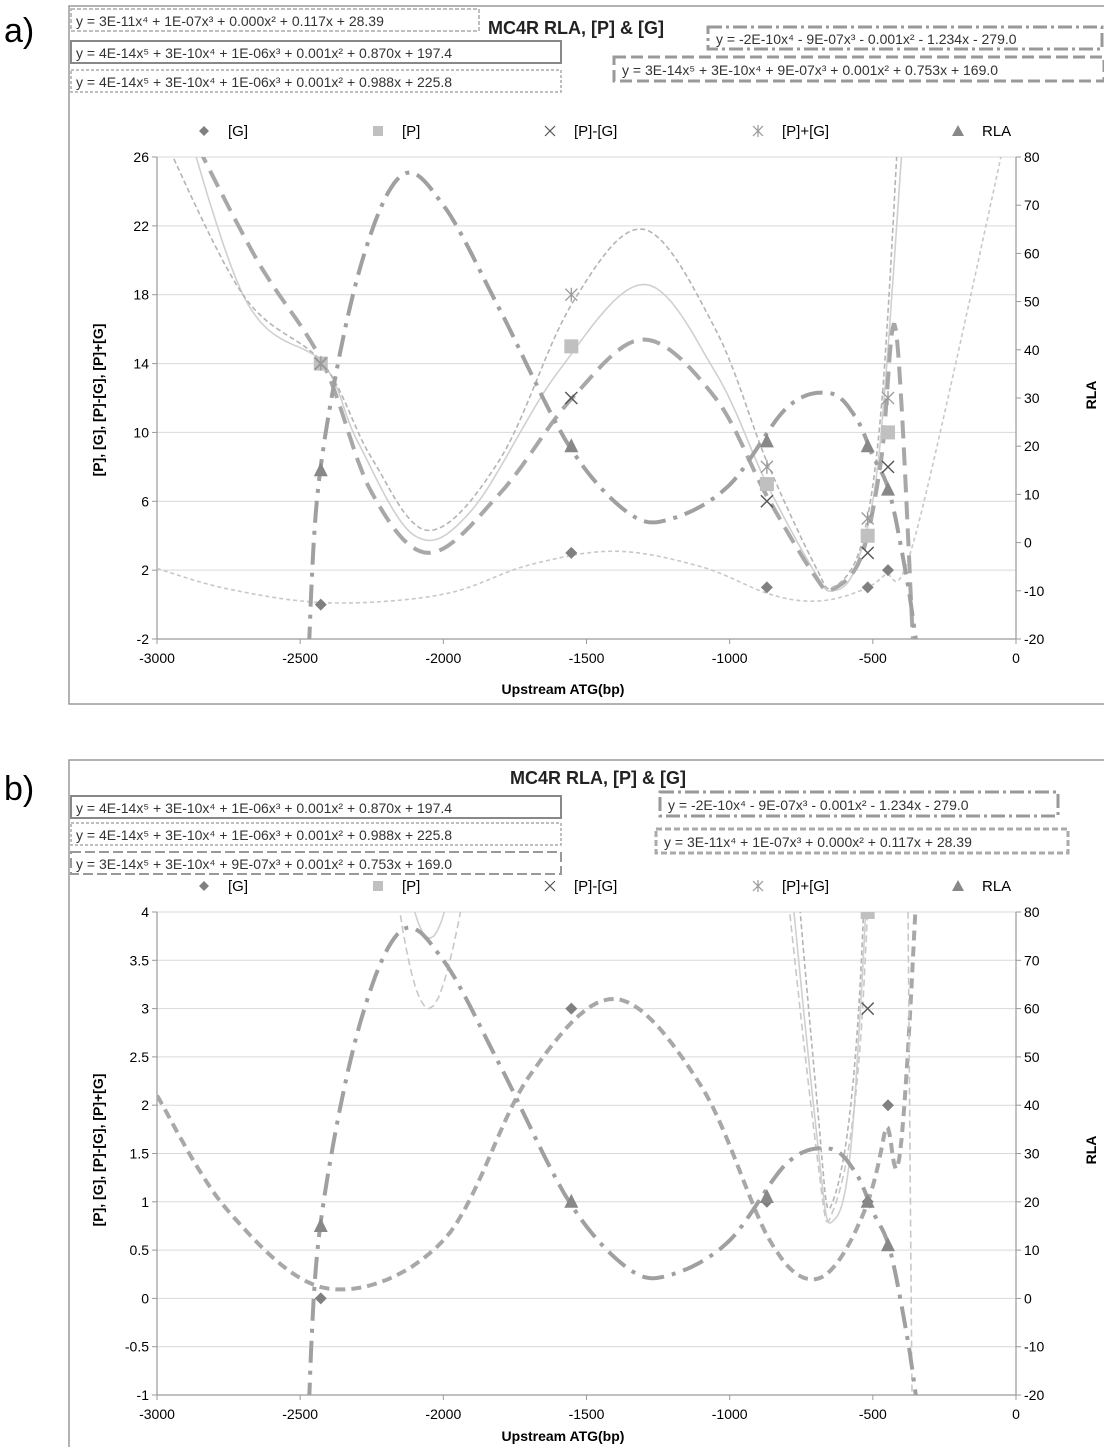  I want to click on panel-b-y-tick-label: -0.5, so click(137, 1347).